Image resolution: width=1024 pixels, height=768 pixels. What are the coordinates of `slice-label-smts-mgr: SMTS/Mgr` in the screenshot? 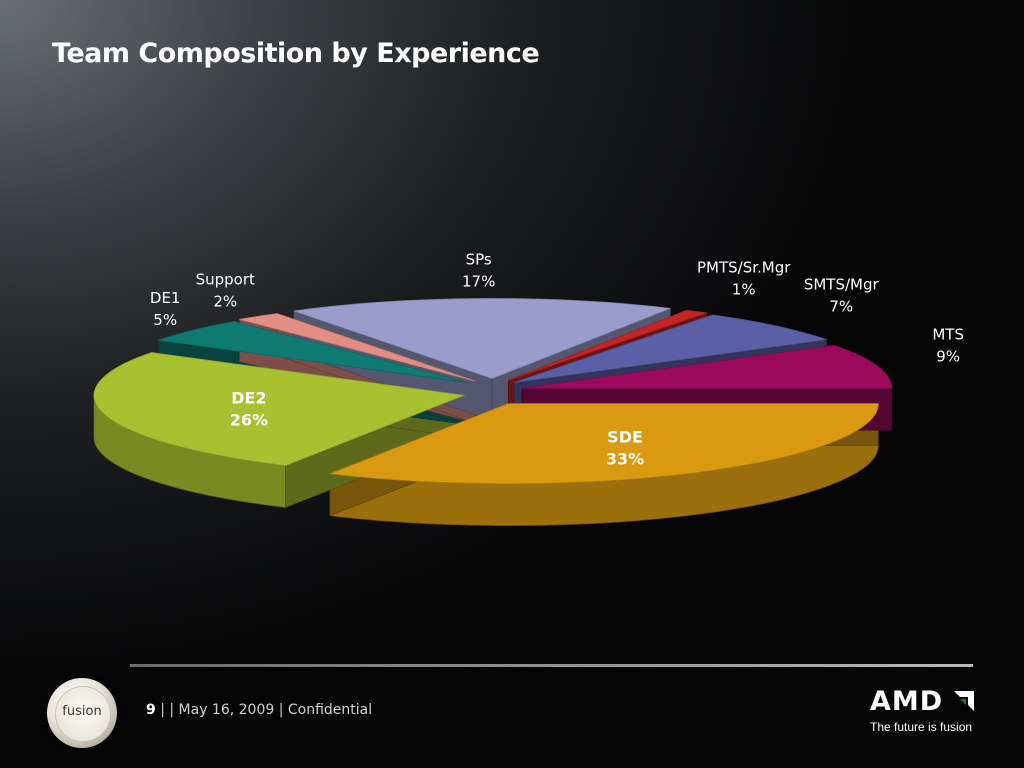 It's located at (842, 285).